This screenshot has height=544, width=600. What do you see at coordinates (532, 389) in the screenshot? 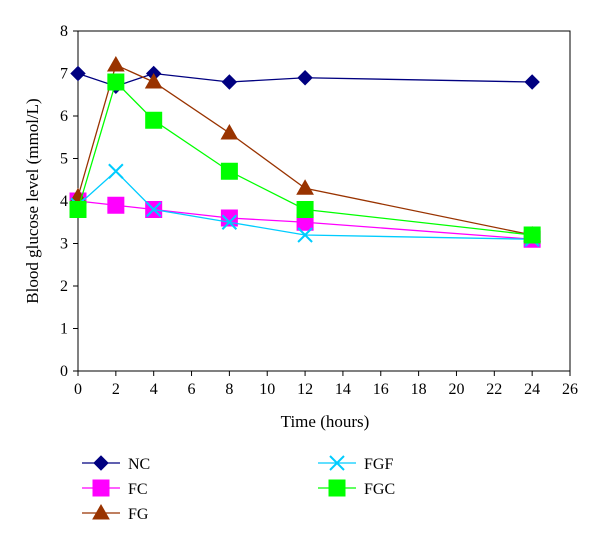
I see `x-tick-label: 24` at bounding box center [532, 389].